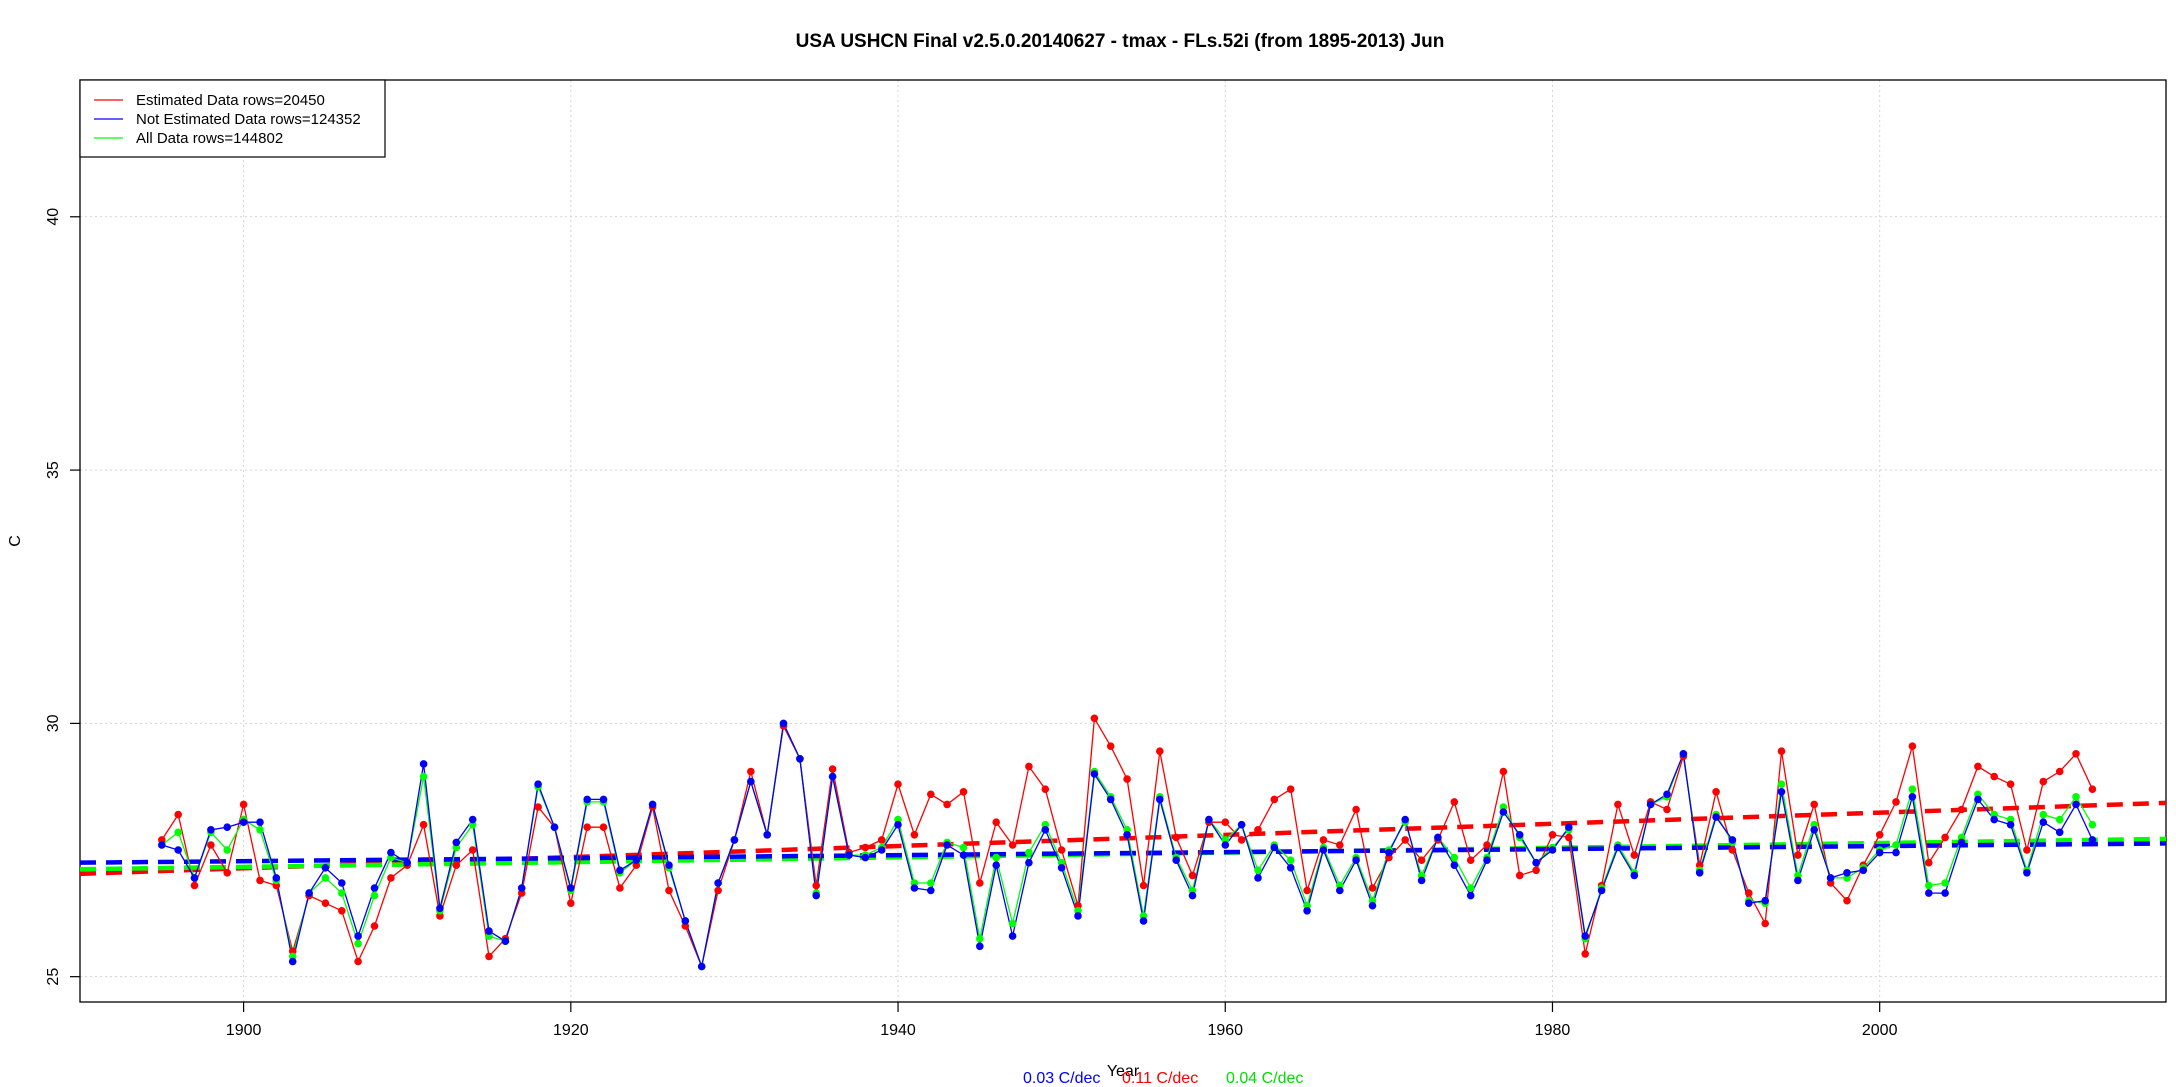 The width and height of the screenshot is (2176, 1087). I want to click on trend-line, so click(1123, 853).